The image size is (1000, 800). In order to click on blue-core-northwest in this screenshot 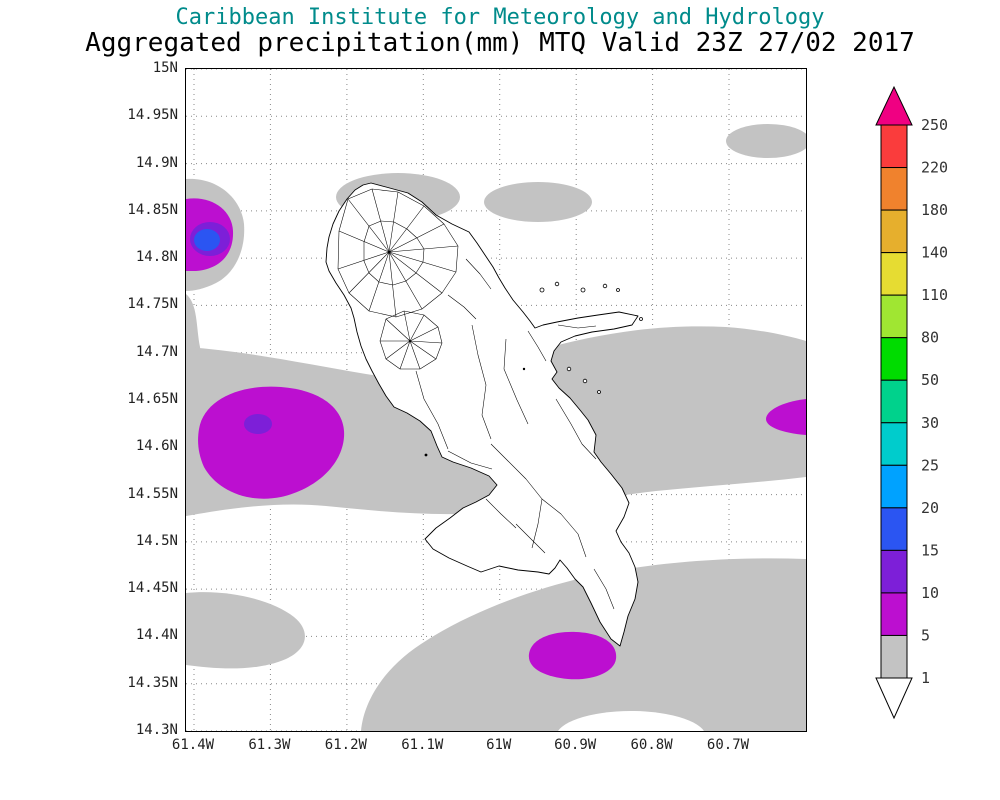, I will do `click(207, 240)`.